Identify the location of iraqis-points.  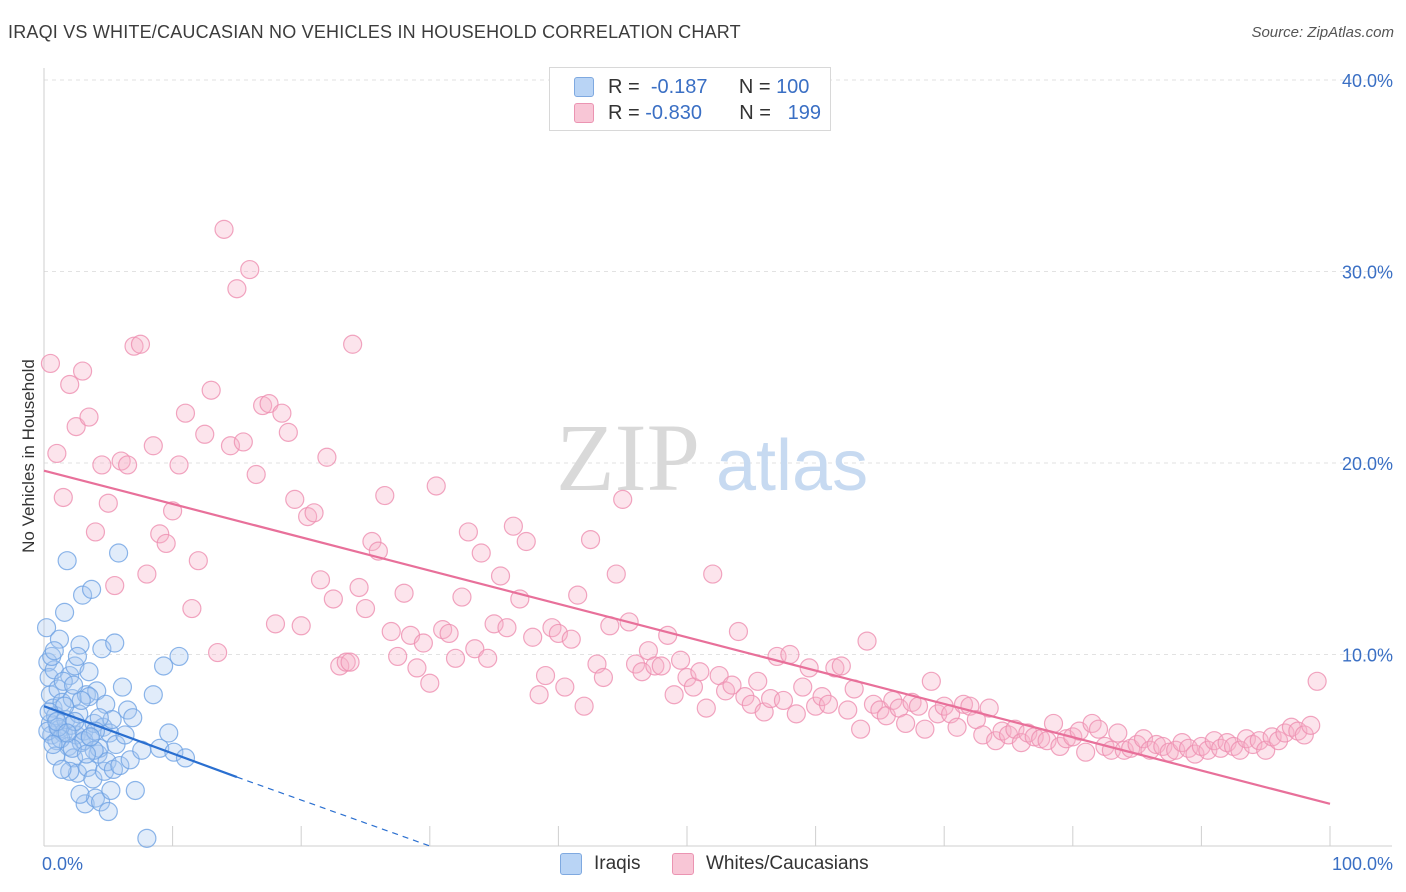
(116, 695).